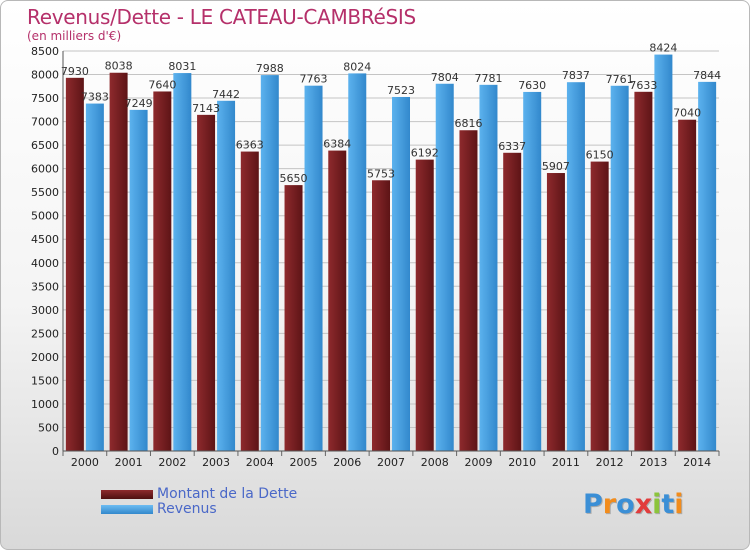  I want to click on data-label: 7761, so click(620, 79).